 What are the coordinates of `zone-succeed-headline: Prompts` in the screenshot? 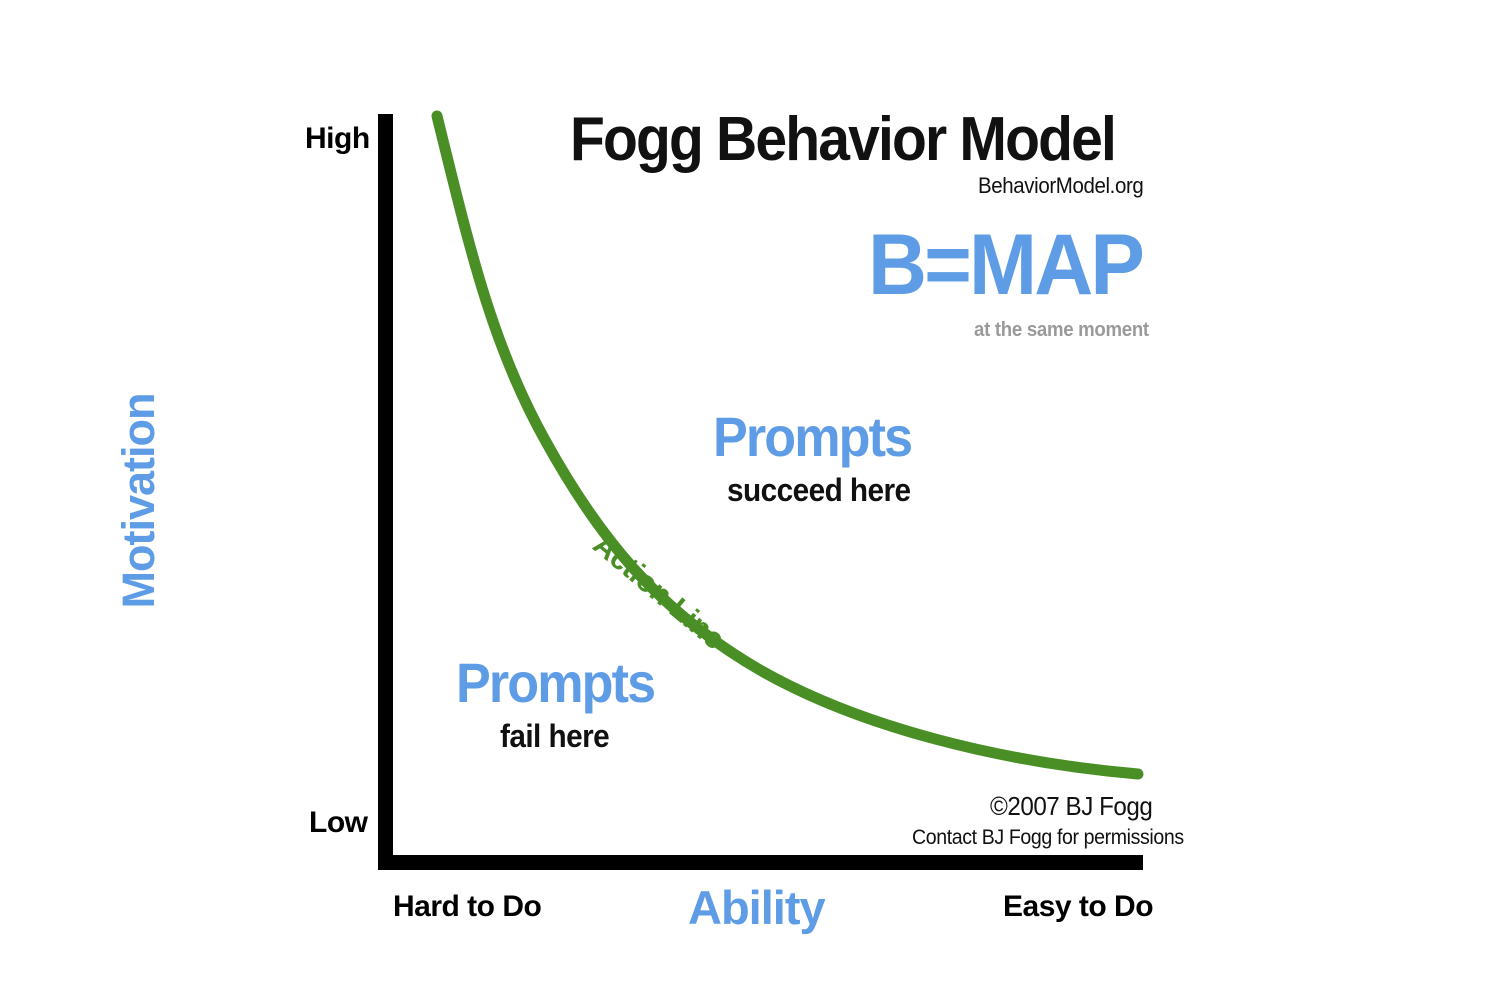 It's located at (813, 436).